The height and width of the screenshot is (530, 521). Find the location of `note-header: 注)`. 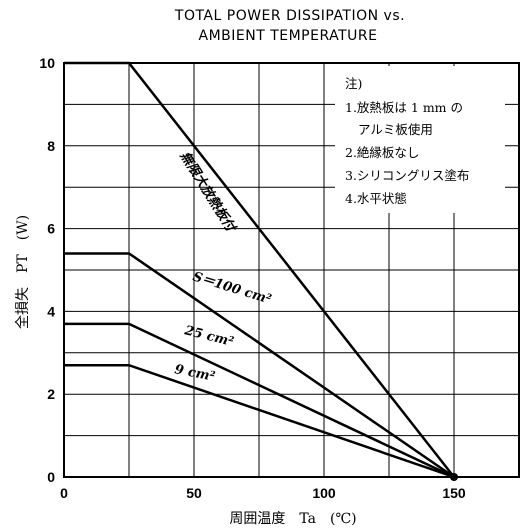

note-header: 注) is located at coordinates (353, 83).